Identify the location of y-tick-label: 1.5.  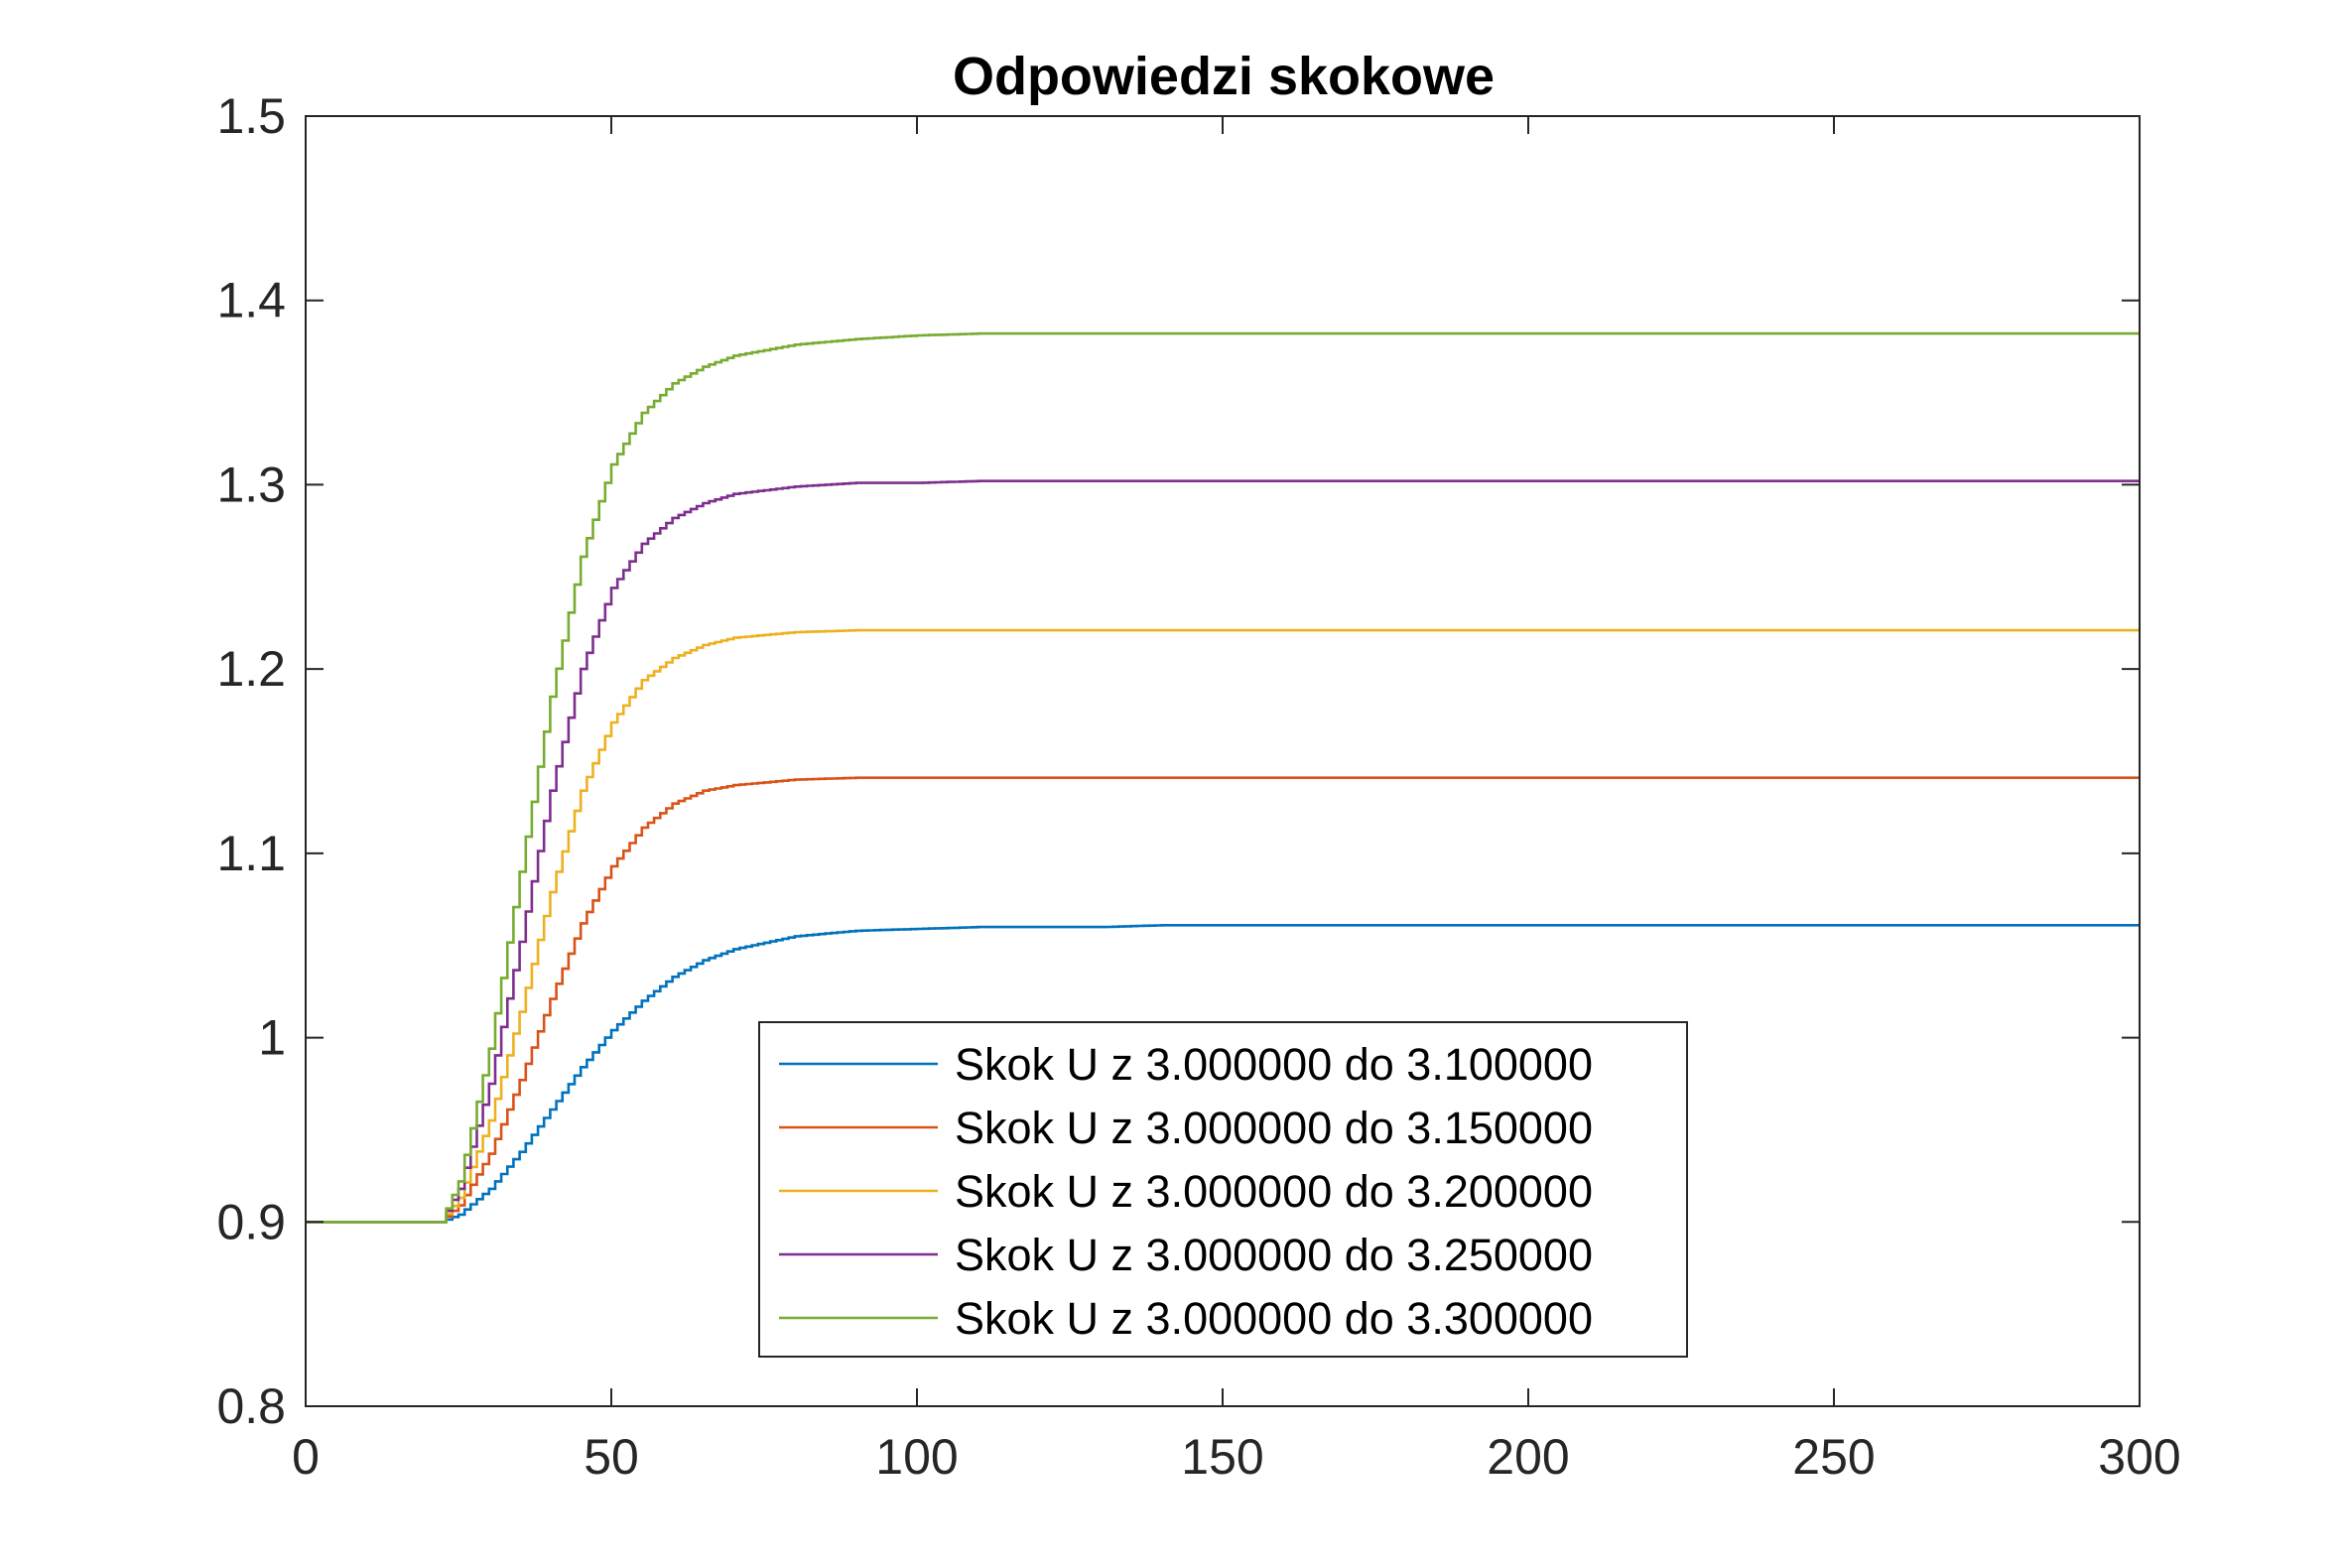
(251, 116).